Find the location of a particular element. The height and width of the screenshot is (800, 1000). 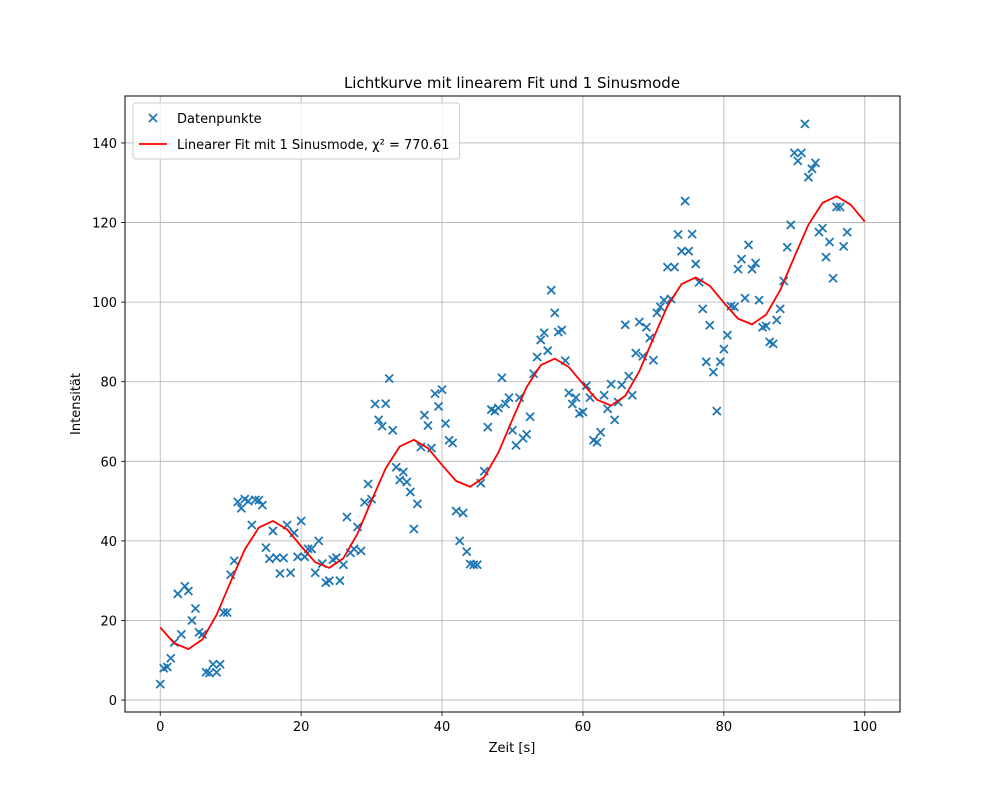

legend-label: Datenpunkte is located at coordinates (219, 119).